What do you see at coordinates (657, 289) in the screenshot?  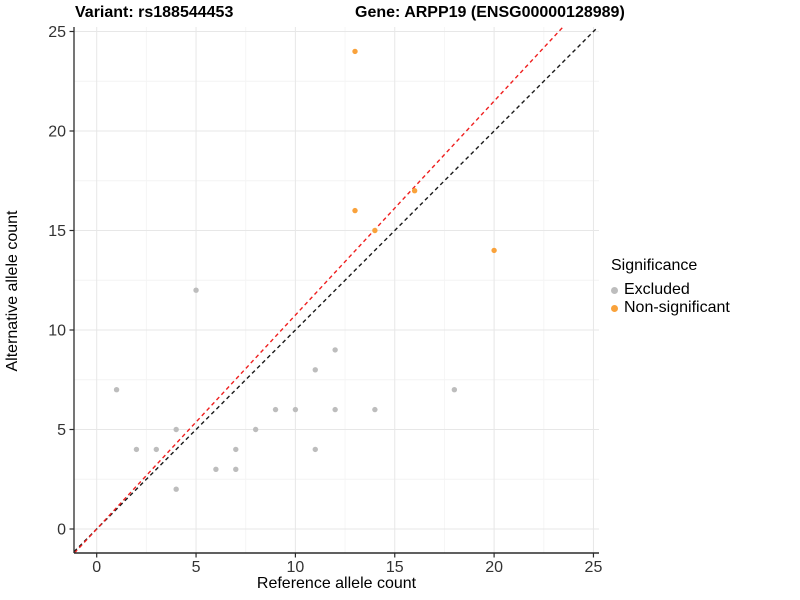 I see `legend-item-label: Excluded` at bounding box center [657, 289].